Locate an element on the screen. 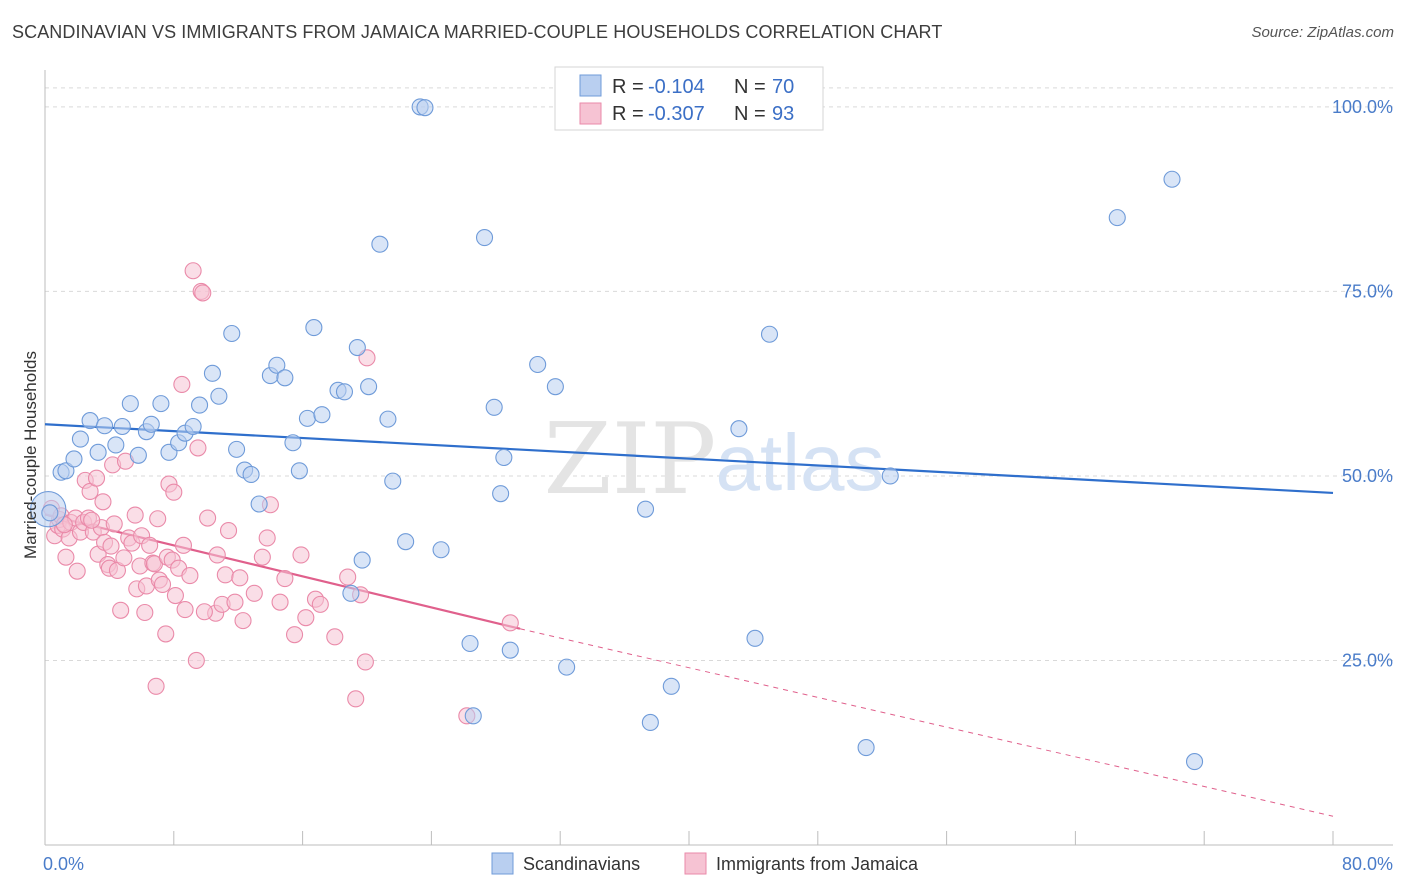 This screenshot has width=1406, height=892. y-tick-label: 25.0% is located at coordinates (1367, 660).